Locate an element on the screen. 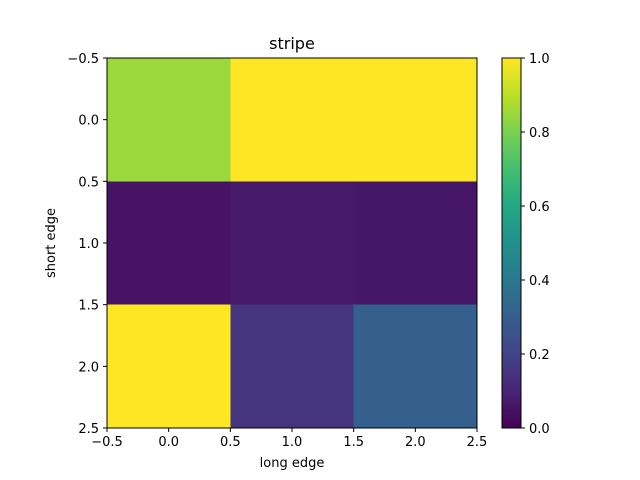 Image resolution: width=640 pixels, height=480 pixels. colorbar-frame is located at coordinates (511, 243).